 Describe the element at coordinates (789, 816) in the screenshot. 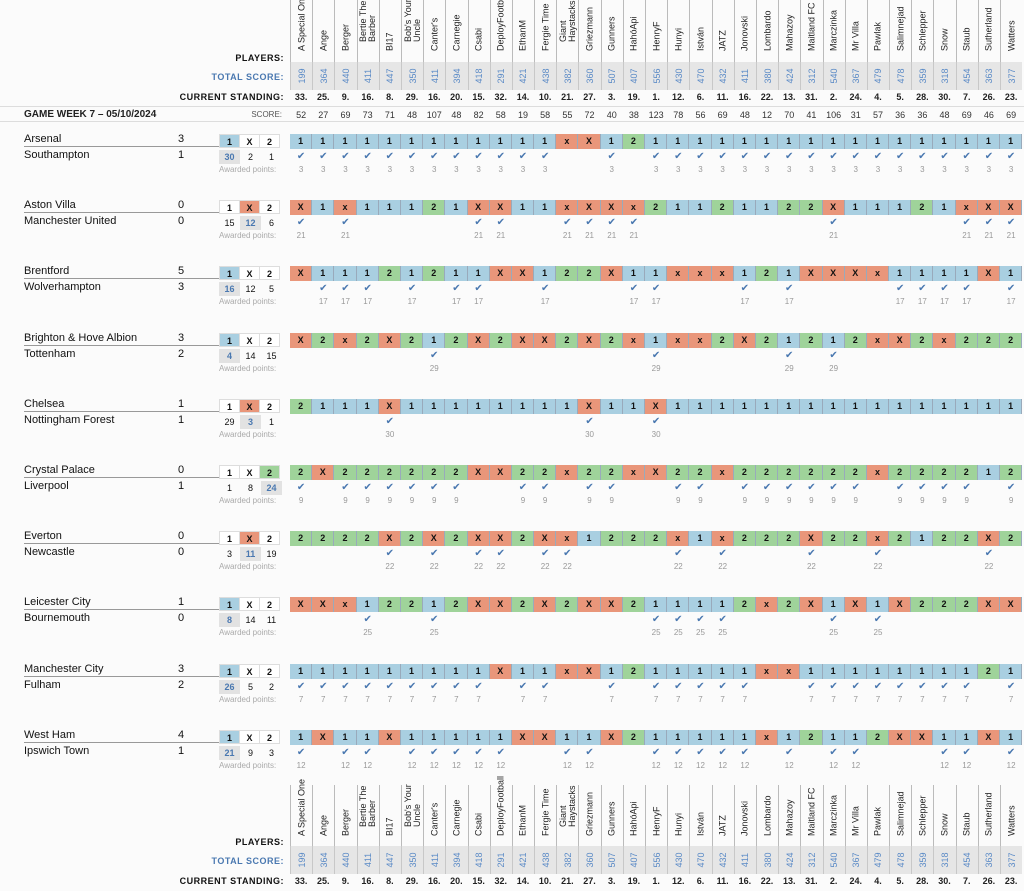

I see `player-name-cell: Mahazoy` at that location.